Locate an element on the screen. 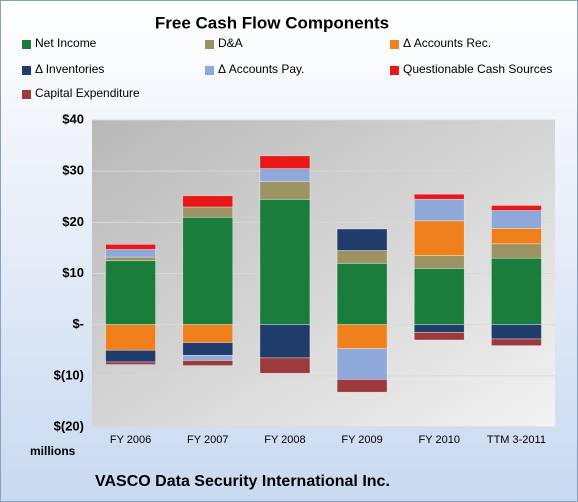 The image size is (578, 502). legend-label: Δ Accounts Rec. is located at coordinates (447, 43).